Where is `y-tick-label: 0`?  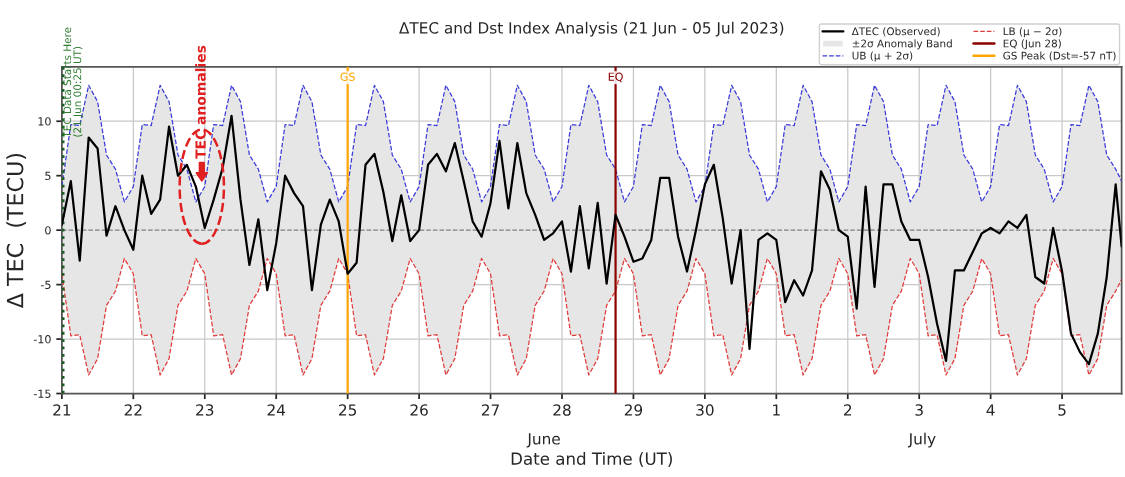
y-tick-label: 0 is located at coordinates (48, 230).